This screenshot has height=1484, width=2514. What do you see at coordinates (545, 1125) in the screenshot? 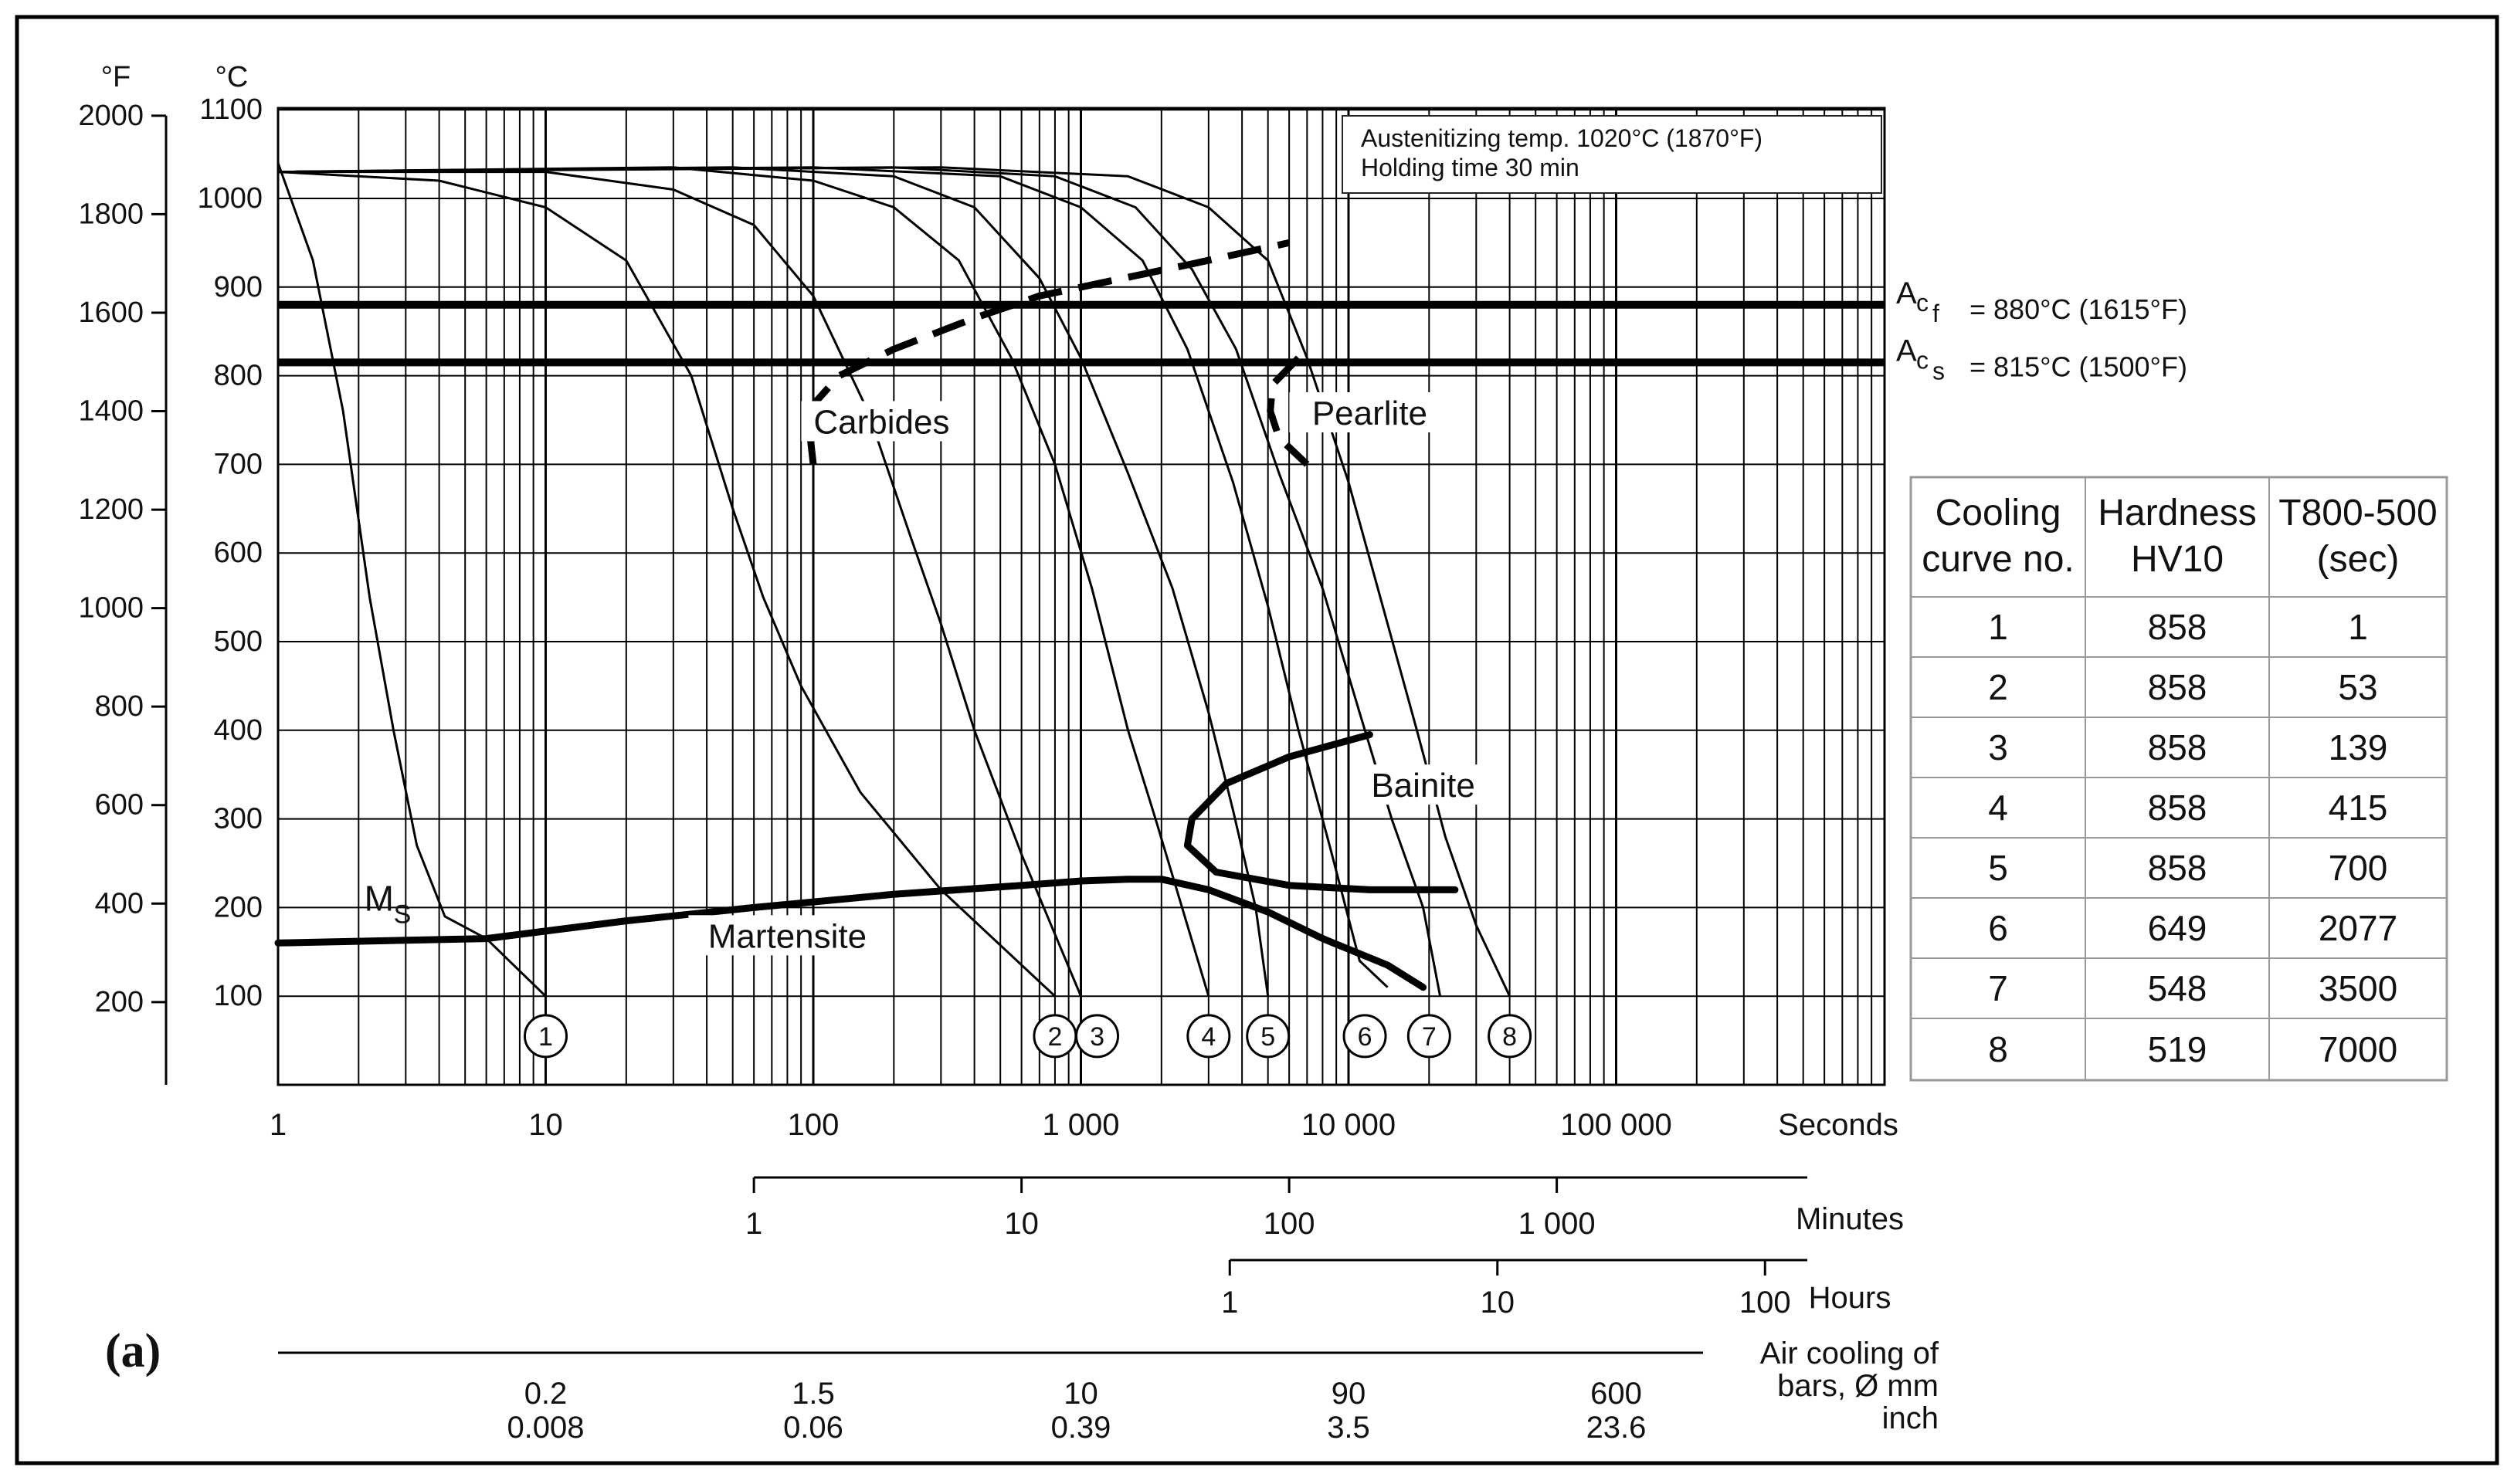
I see `x-tick-label-seconds: 10` at bounding box center [545, 1125].